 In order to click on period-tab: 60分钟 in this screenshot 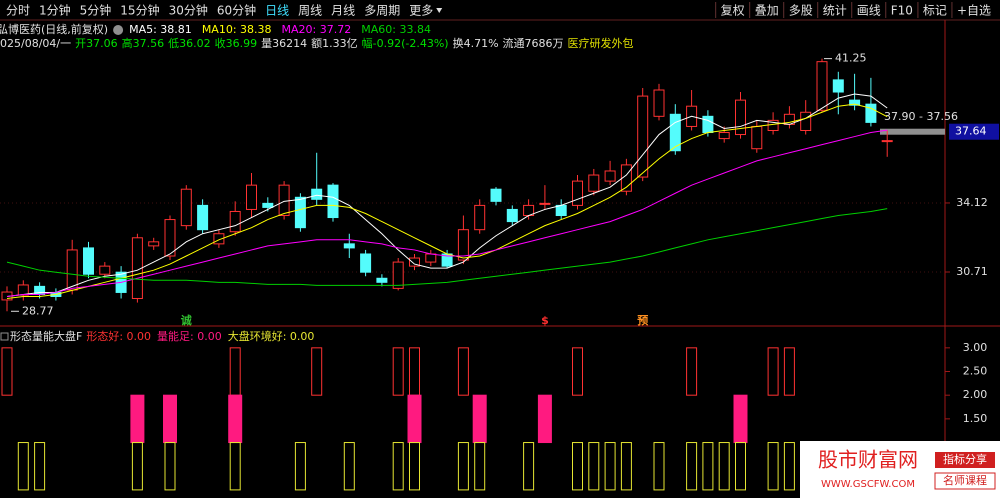, I will do `click(236, 10)`.